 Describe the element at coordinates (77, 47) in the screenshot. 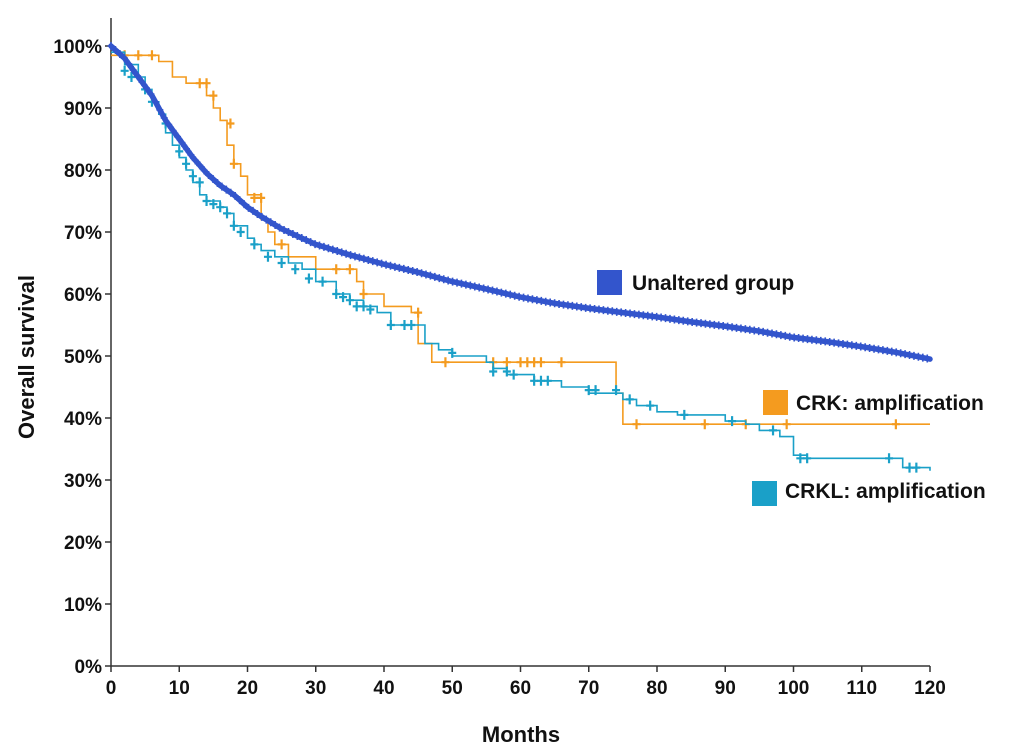

I see `y-tick-label: 100%` at that location.